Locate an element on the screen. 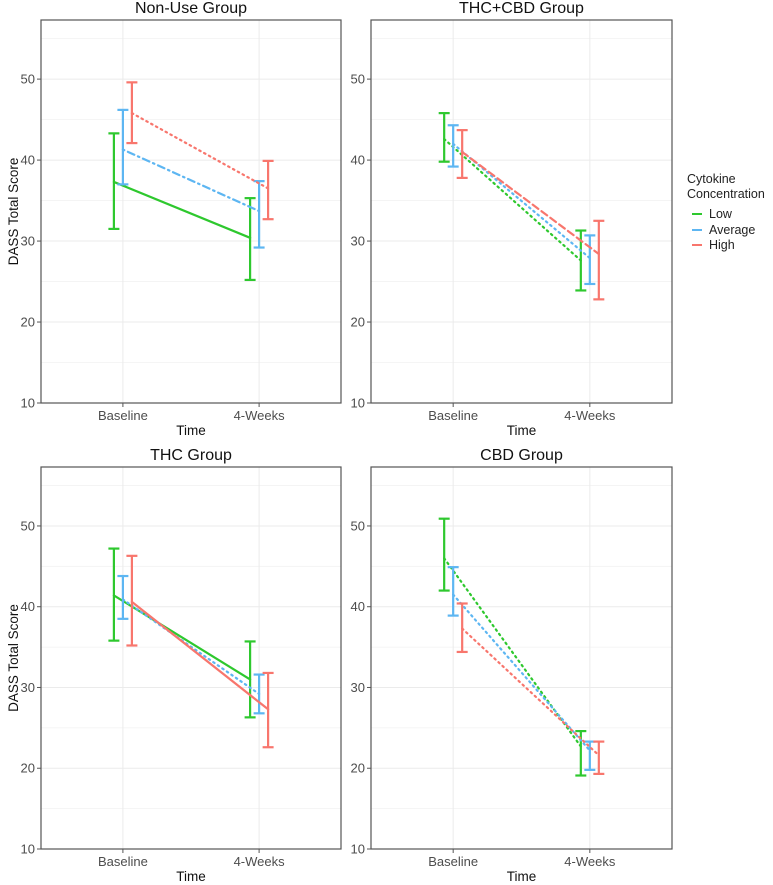  panel-title: Non-Use Group is located at coordinates (191, 8).